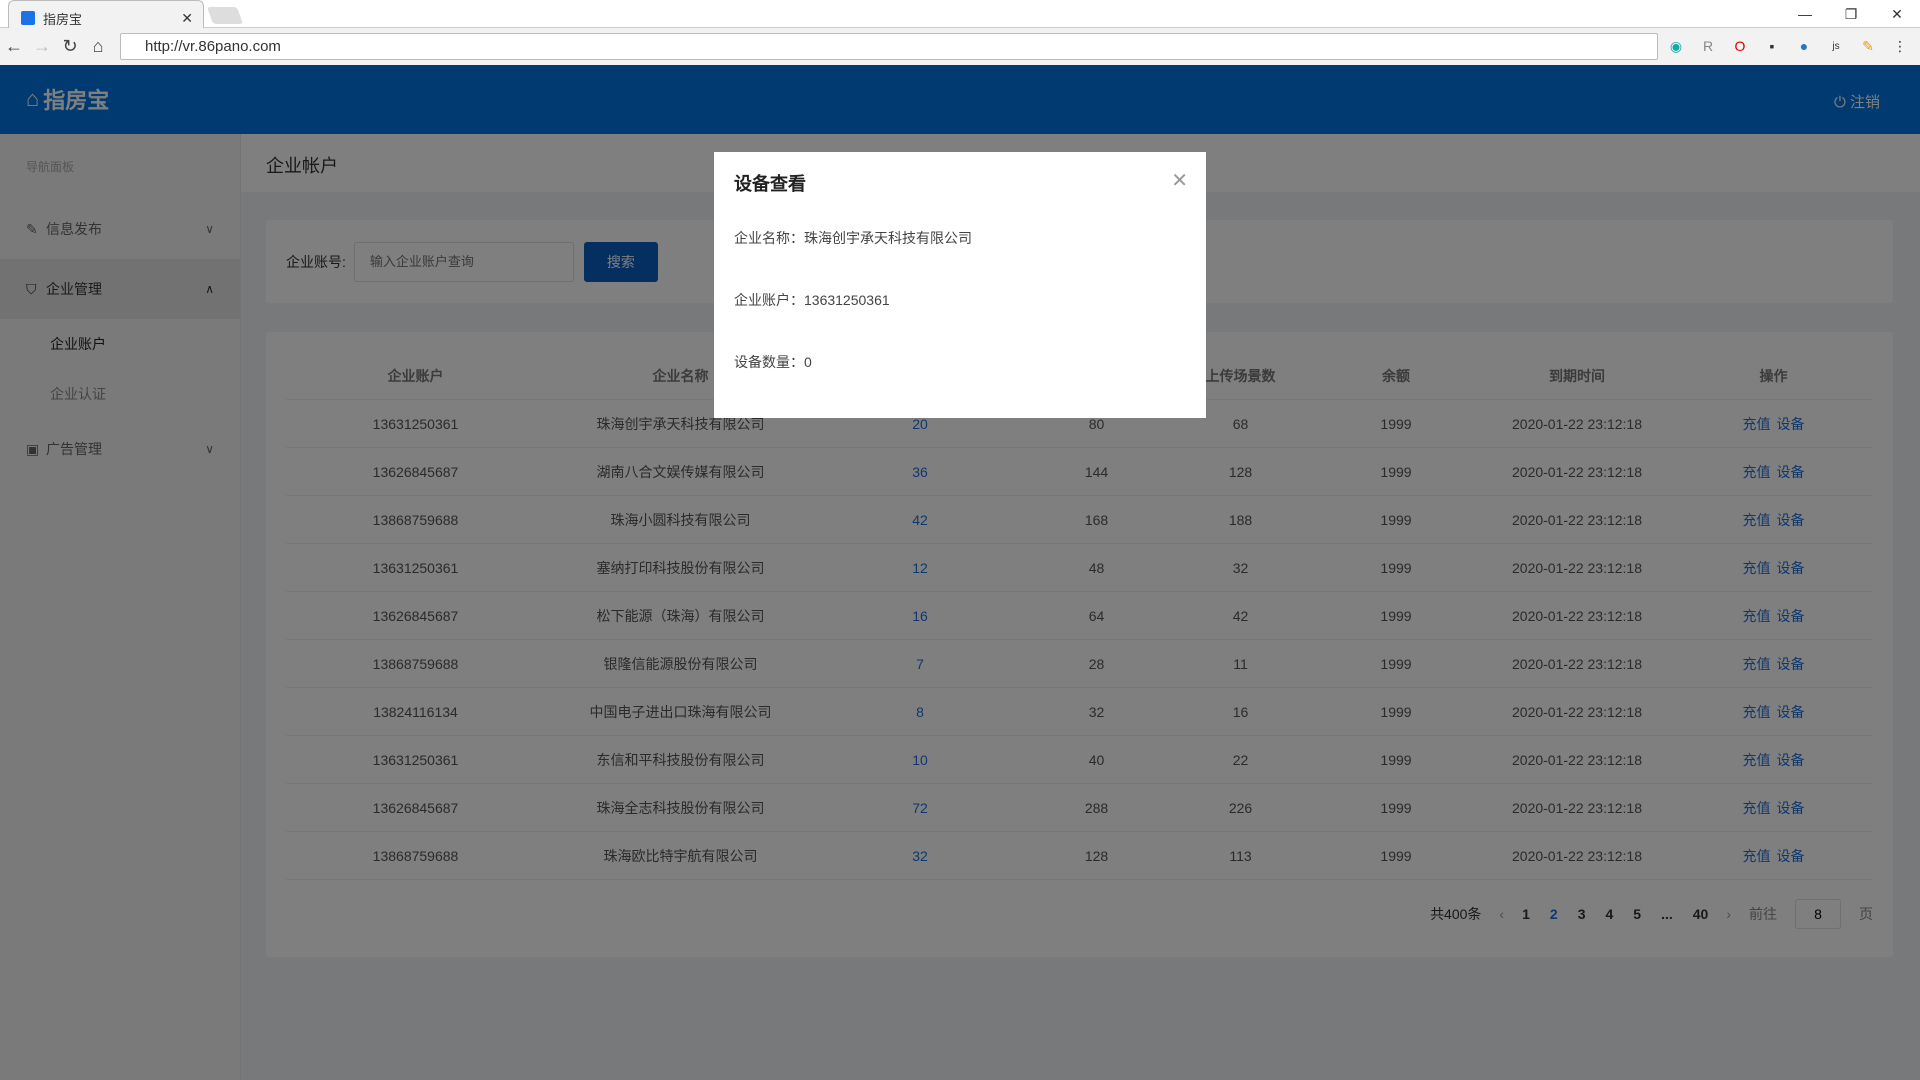  I want to click on minimize-icon: —, so click(1805, 14).